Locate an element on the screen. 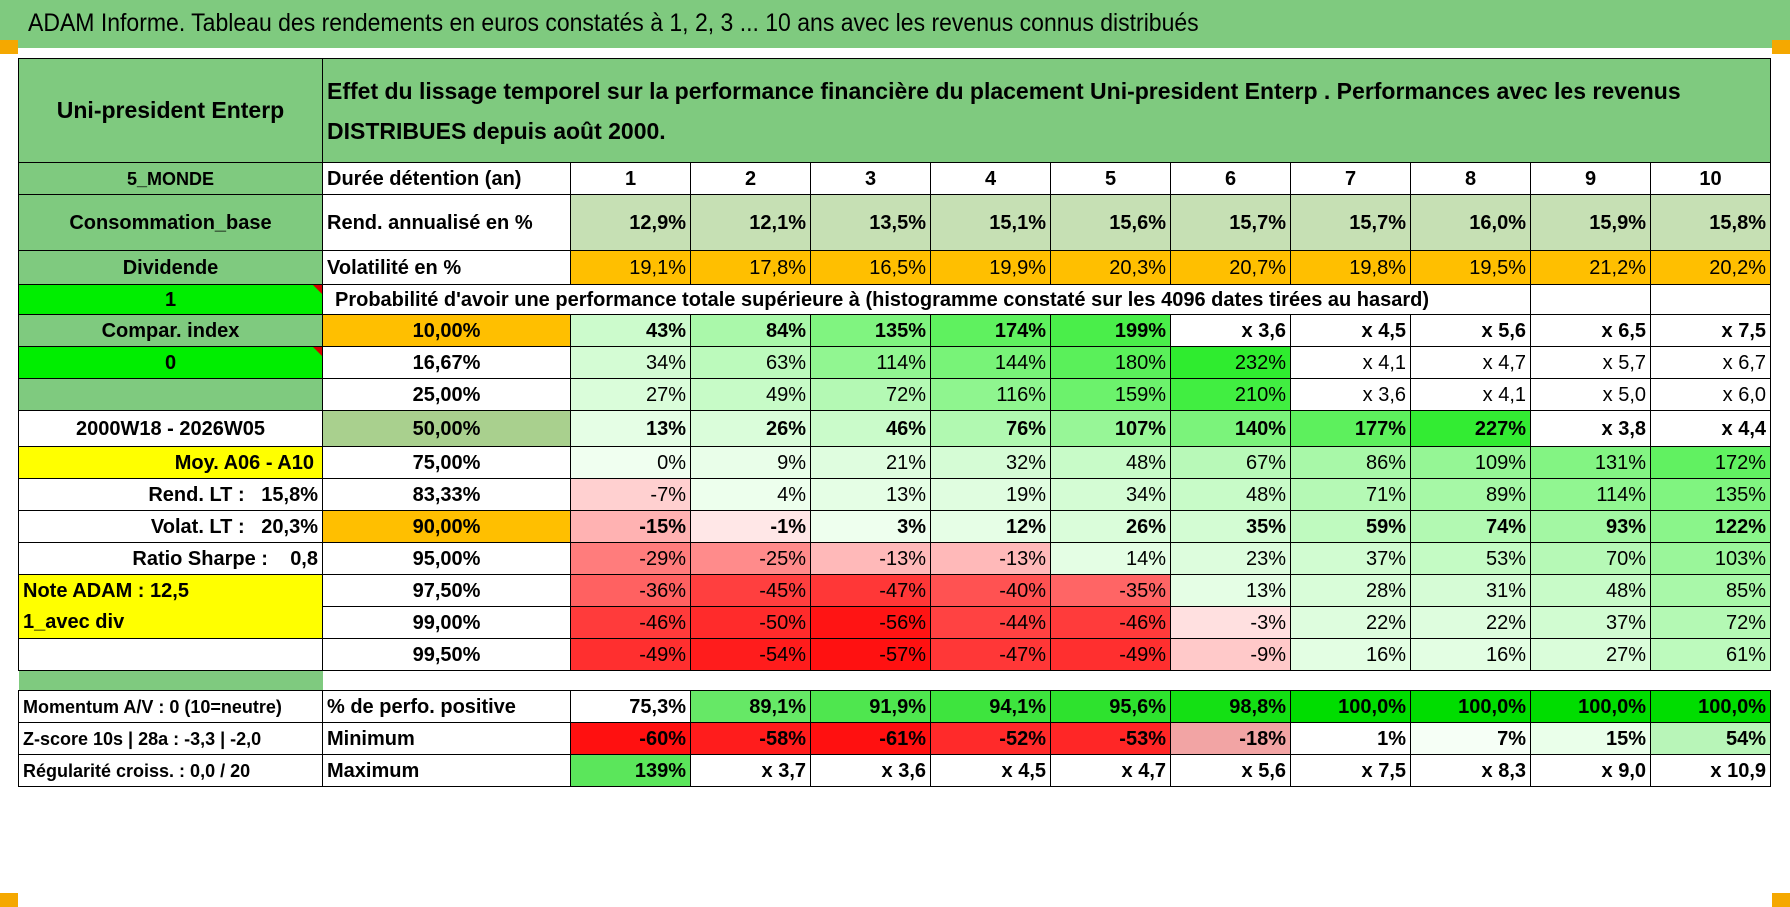  volat-lt-label: Volat. LT : is located at coordinates (197, 526).